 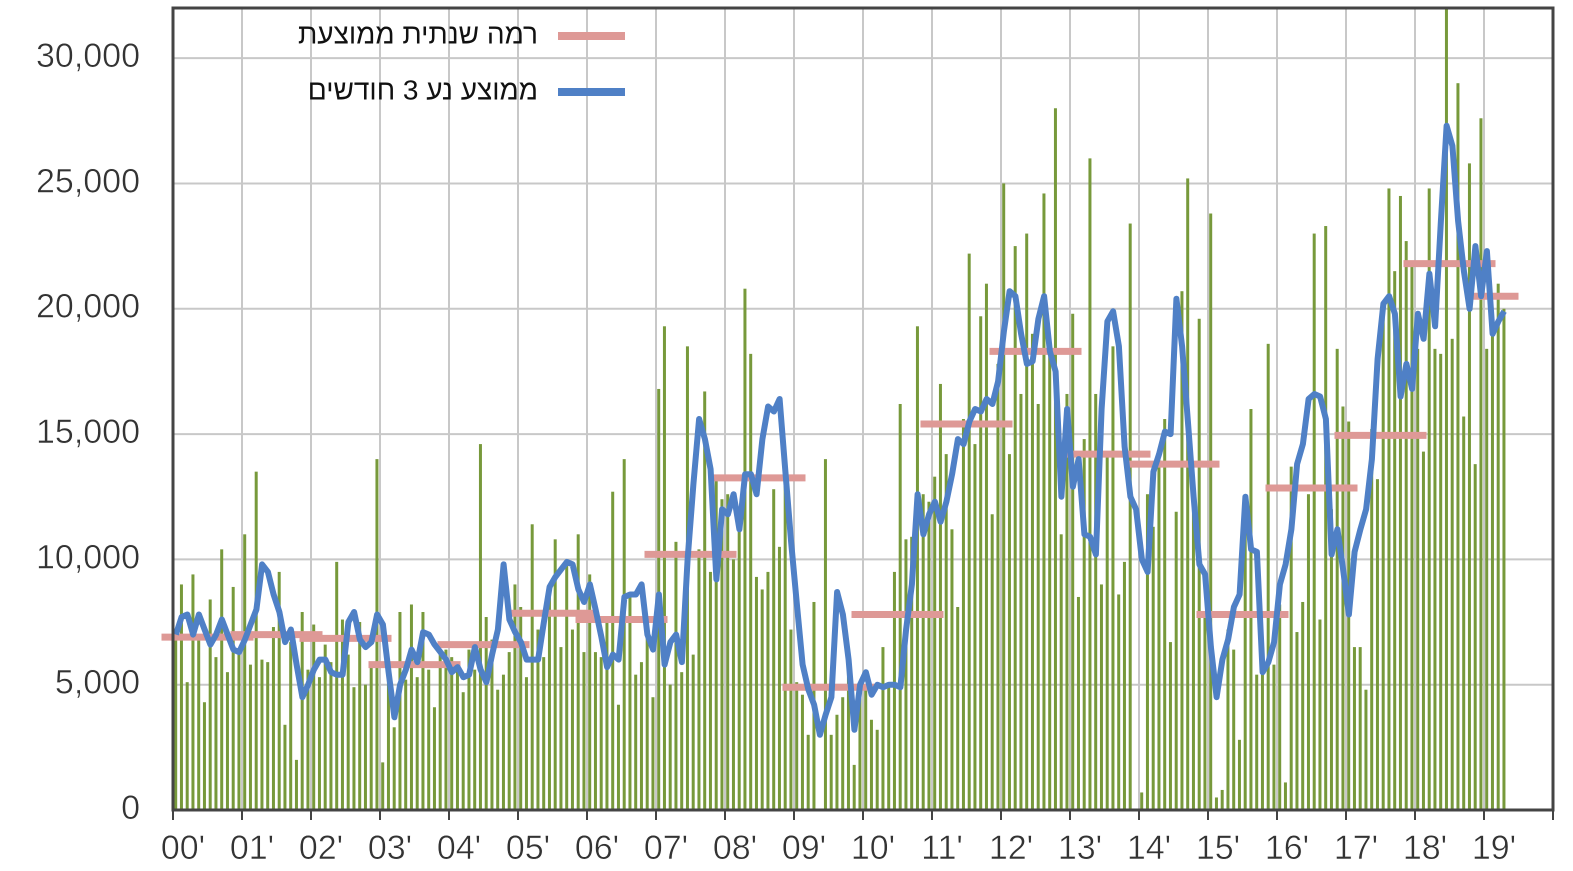 I want to click on x-tick-label: 19', so click(x=1494, y=848).